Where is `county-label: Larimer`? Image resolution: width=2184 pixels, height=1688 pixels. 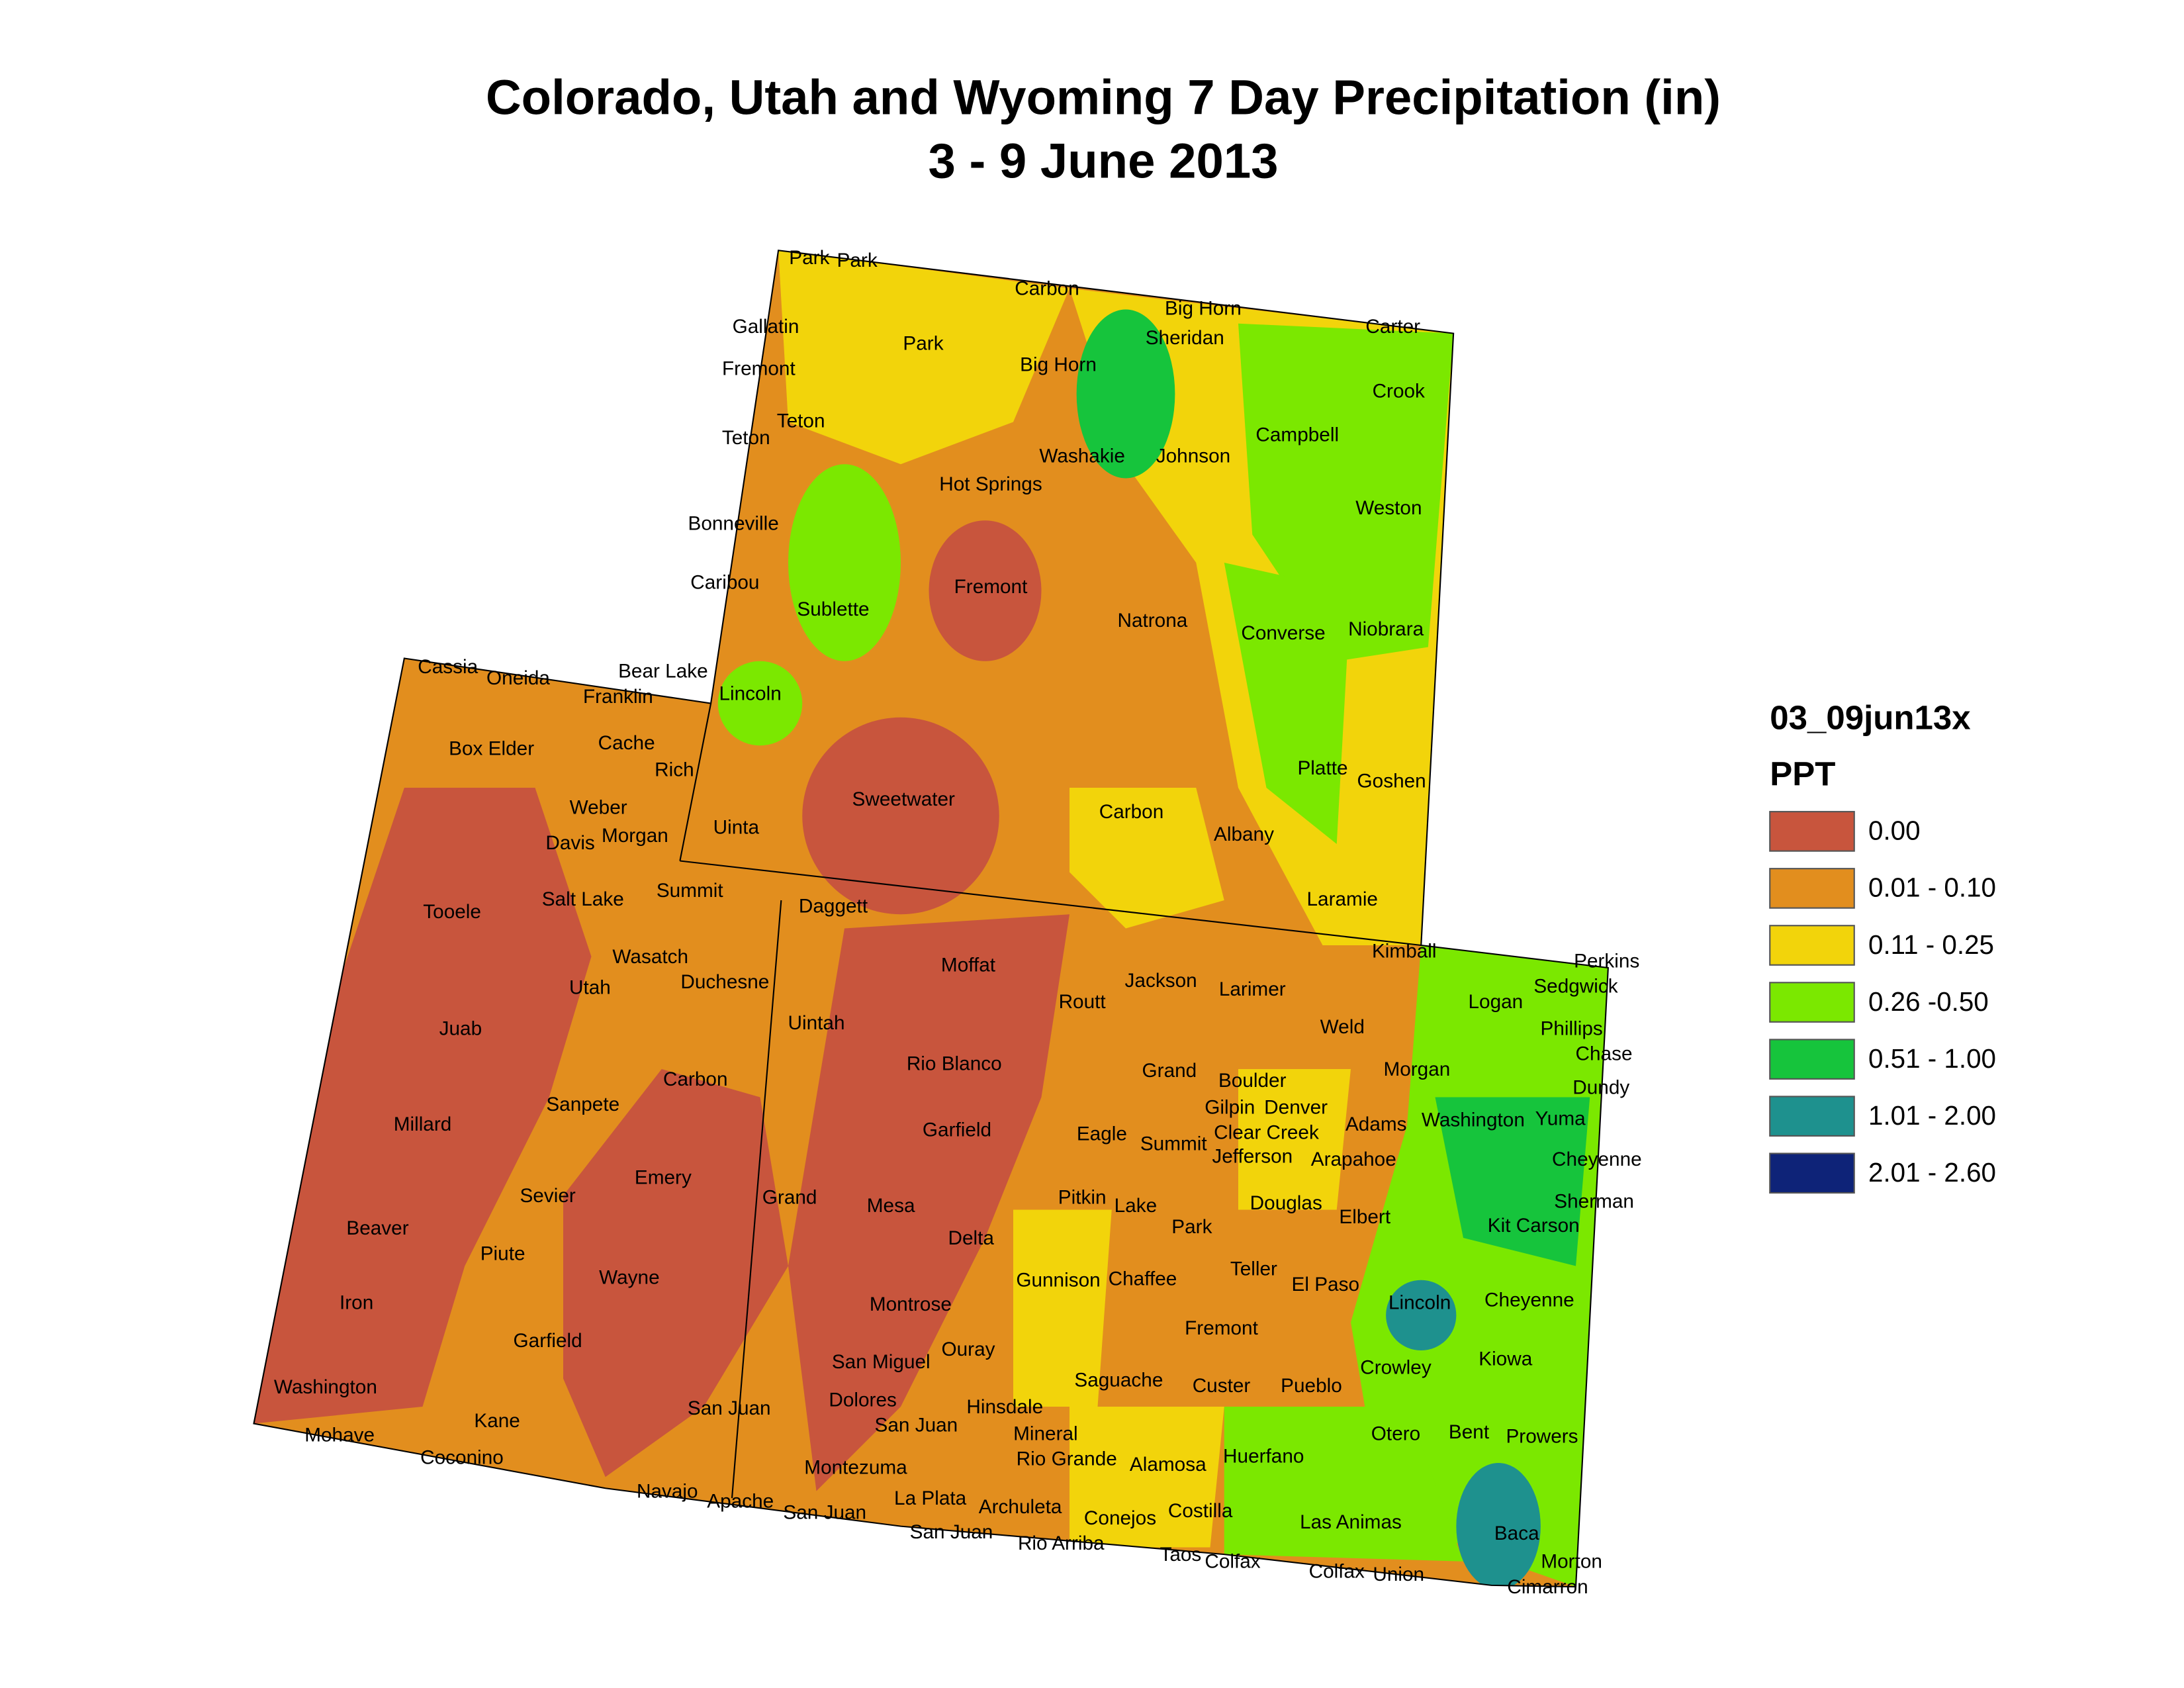 county-label: Larimer is located at coordinates (1252, 989).